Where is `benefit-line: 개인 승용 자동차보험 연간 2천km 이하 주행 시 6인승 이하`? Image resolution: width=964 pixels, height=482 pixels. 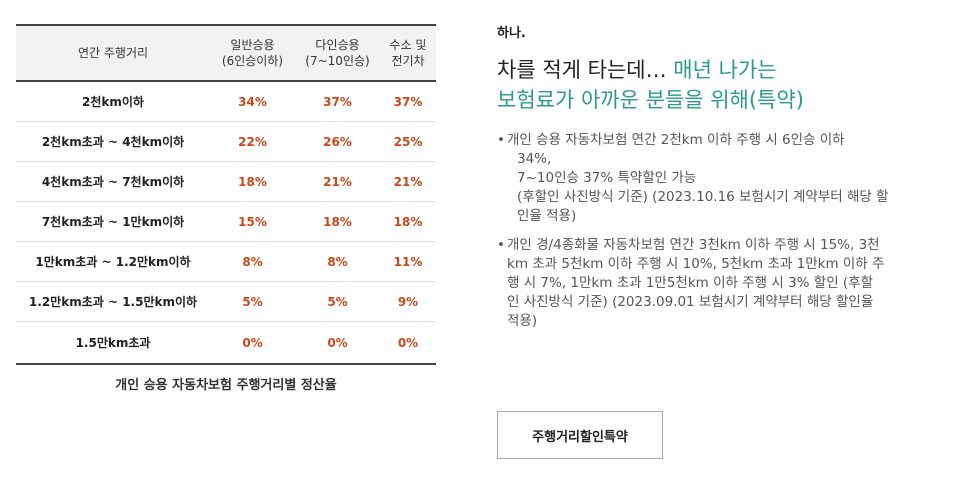 benefit-line: 개인 승용 자동차보험 연간 2천km 이하 주행 시 6인승 이하 is located at coordinates (676, 140).